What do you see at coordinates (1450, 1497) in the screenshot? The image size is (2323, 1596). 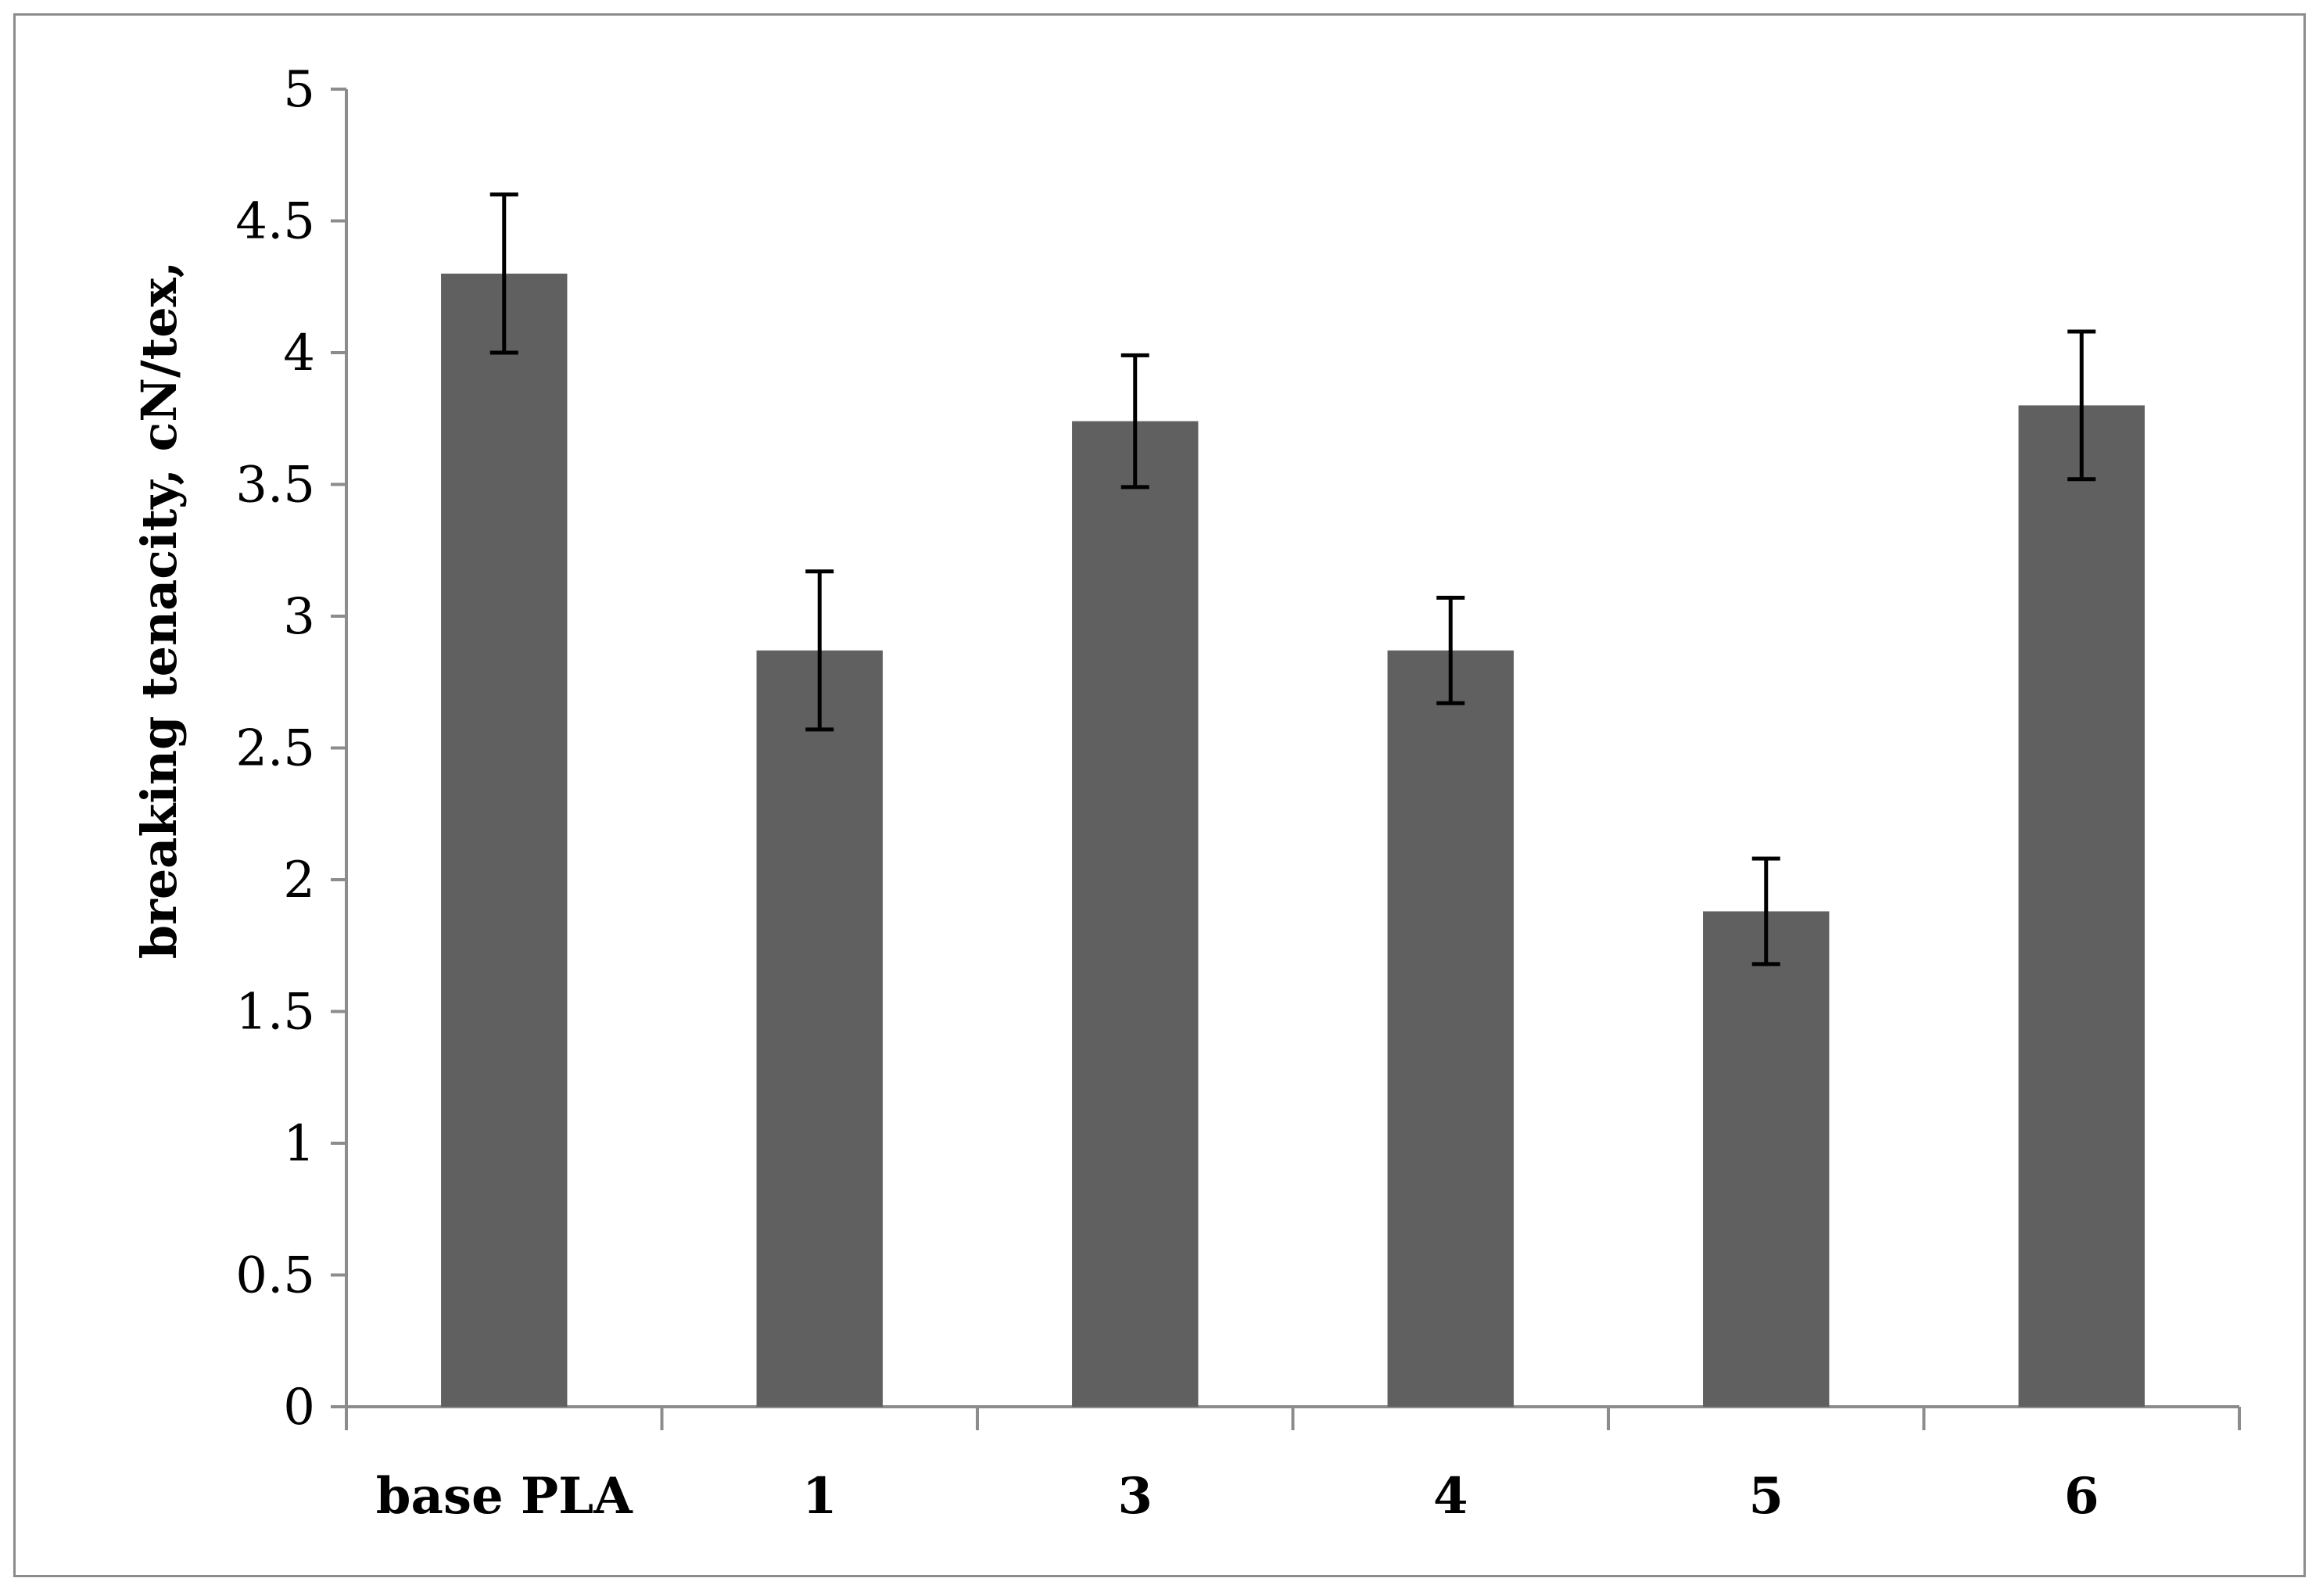 I see `x-category-label: 4` at bounding box center [1450, 1497].